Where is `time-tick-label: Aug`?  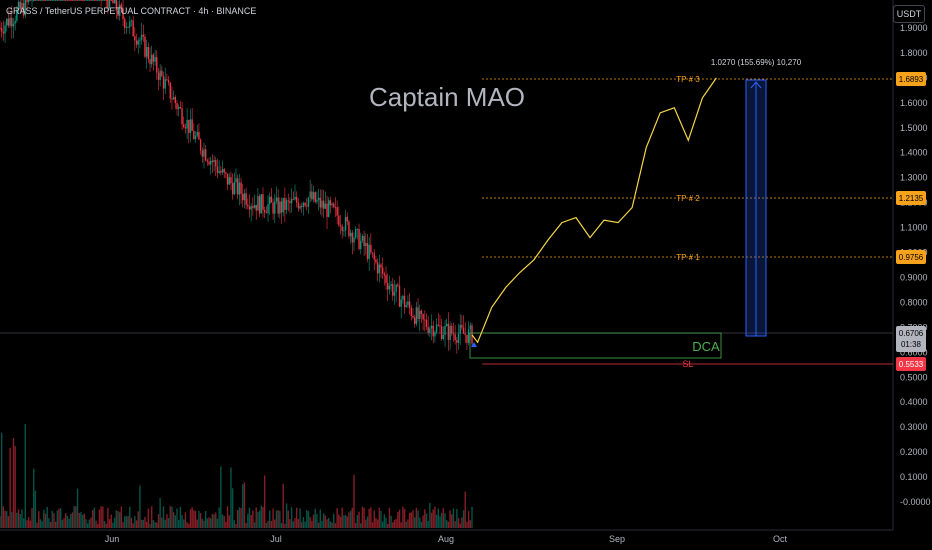
time-tick-label: Aug is located at coordinates (446, 539).